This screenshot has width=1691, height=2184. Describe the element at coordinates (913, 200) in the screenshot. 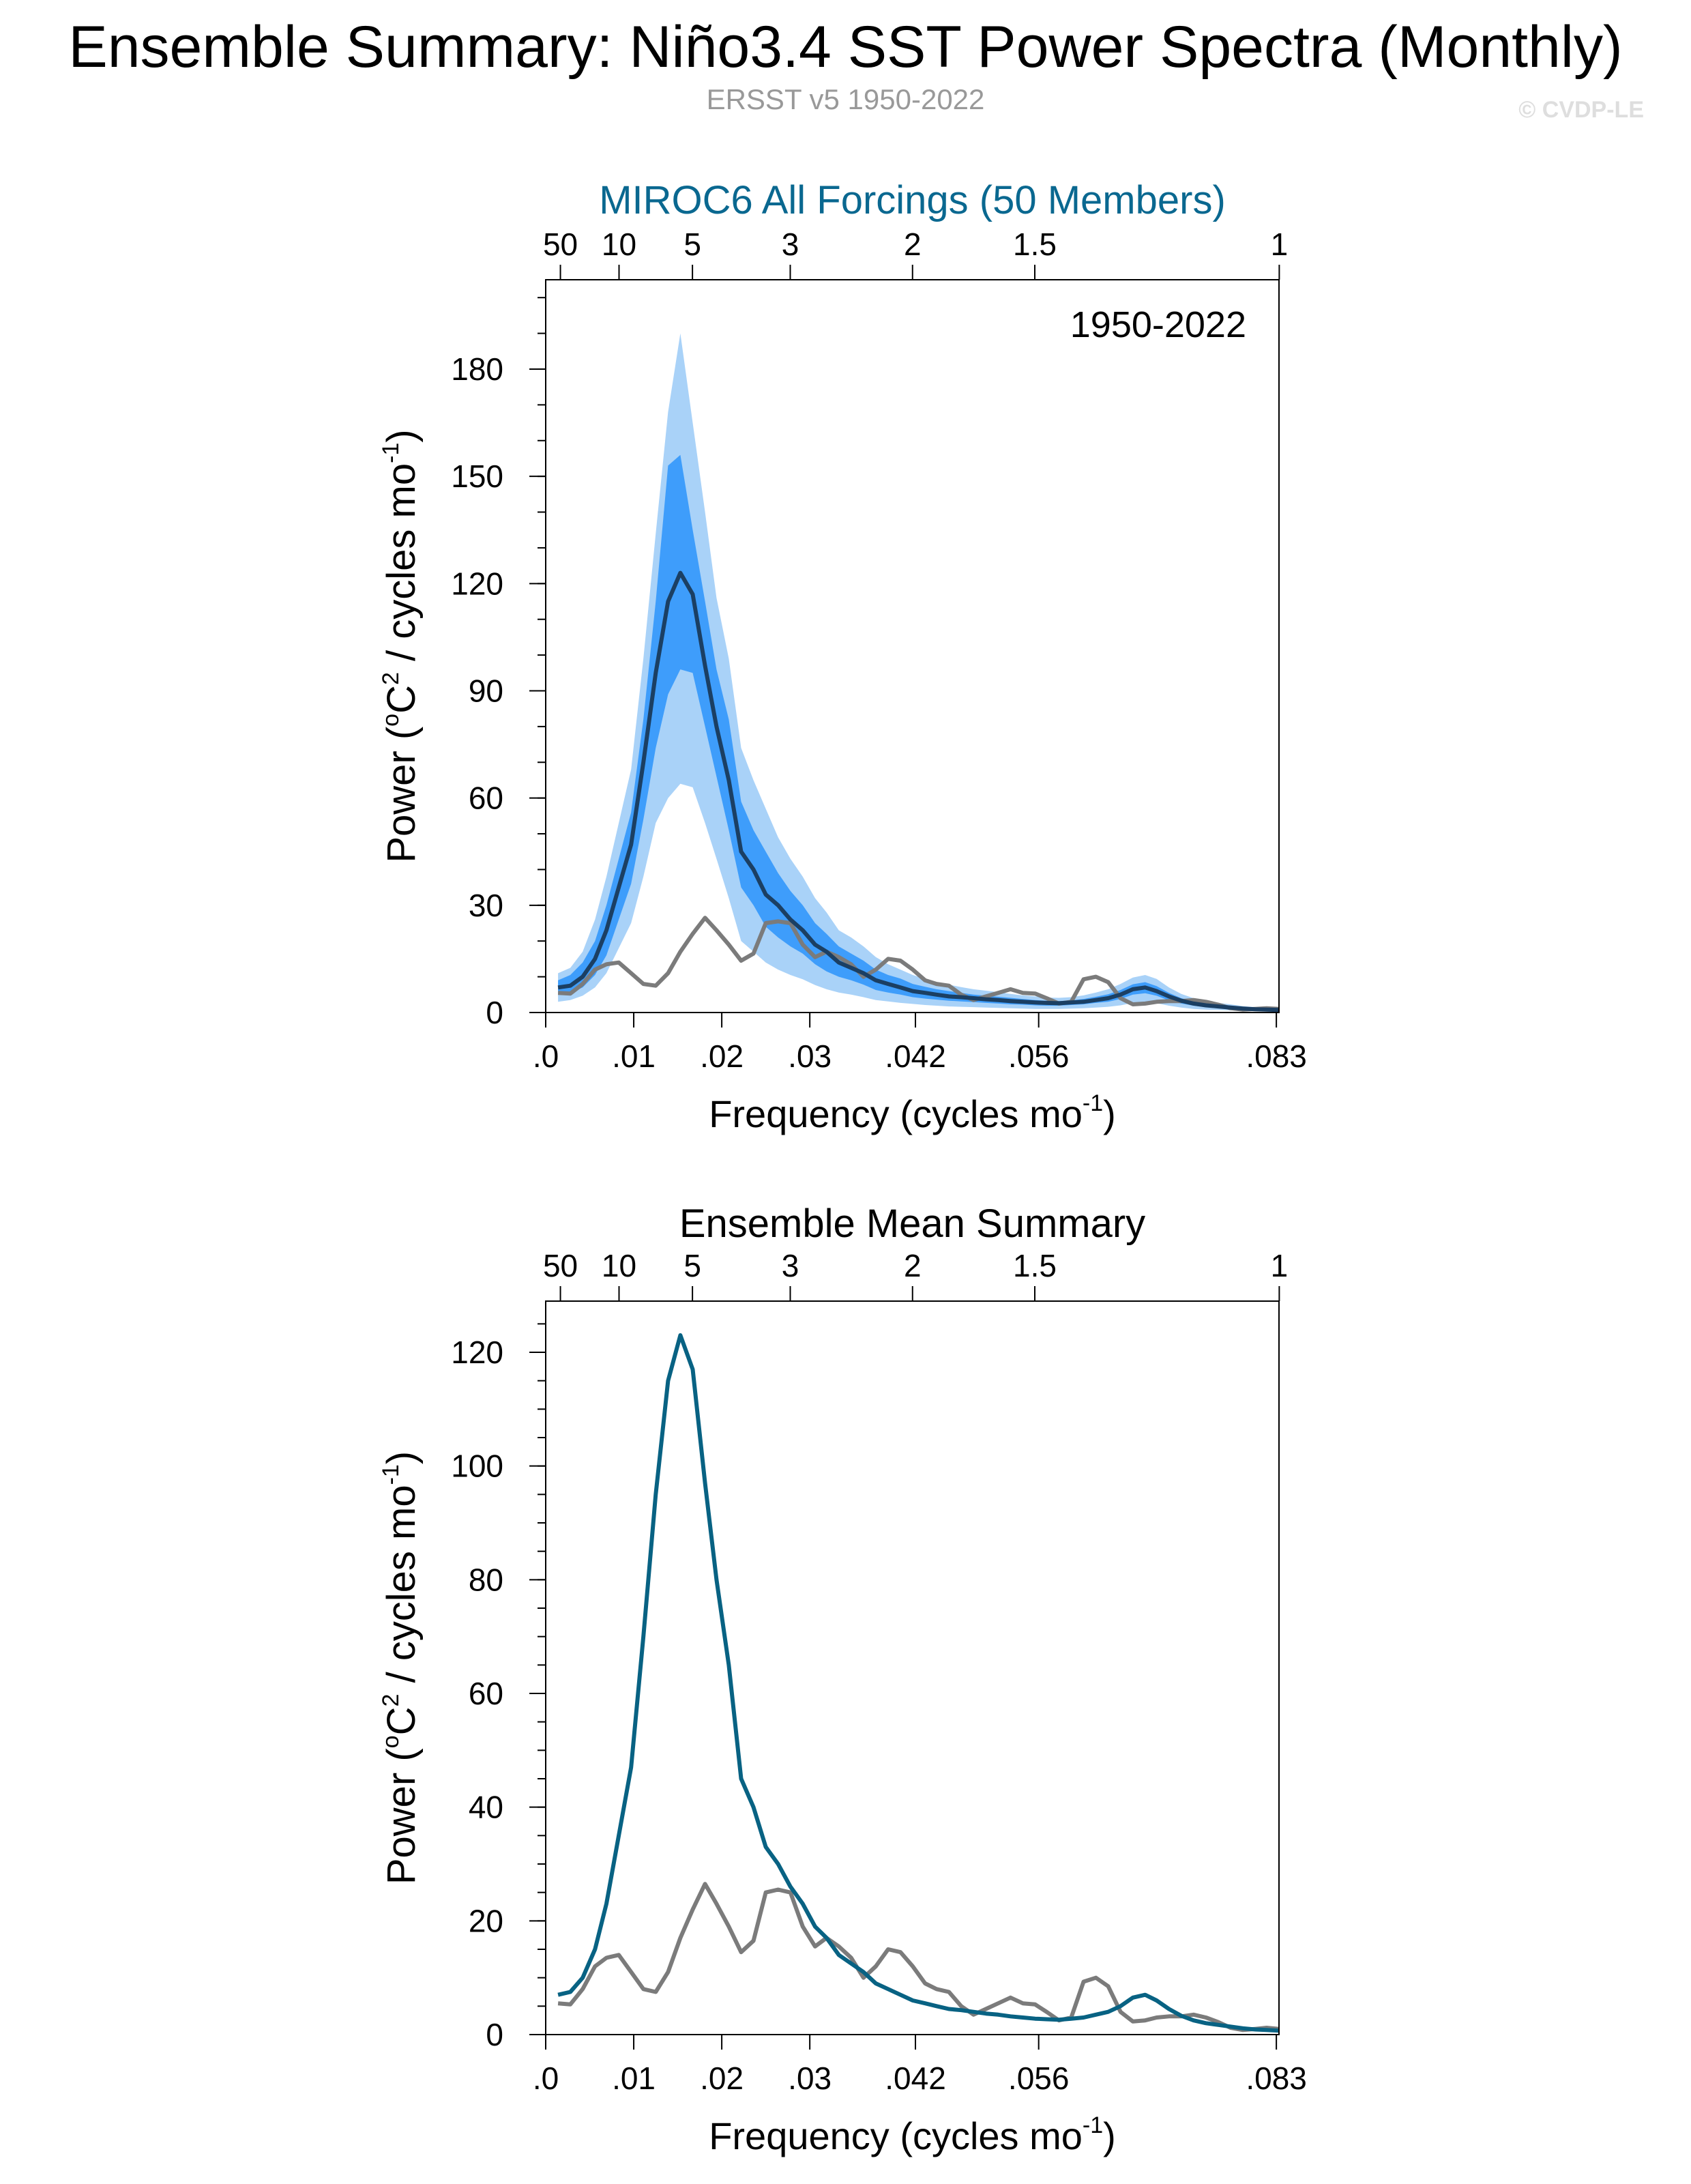

I see `panel-title: MIROC6 All Forcings (50 Members)` at that location.